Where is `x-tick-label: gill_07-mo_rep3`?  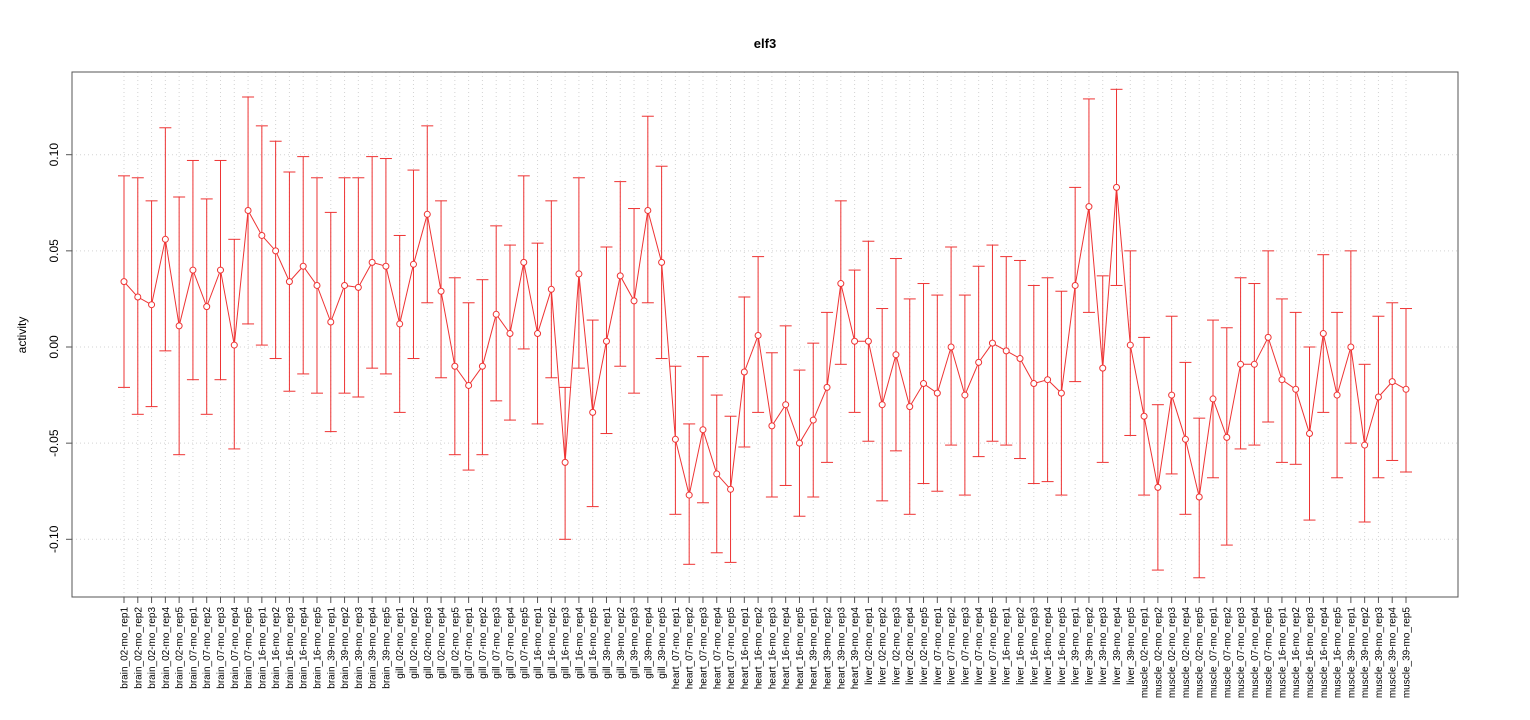 x-tick-label: gill_07-mo_rep3 is located at coordinates (497, 643).